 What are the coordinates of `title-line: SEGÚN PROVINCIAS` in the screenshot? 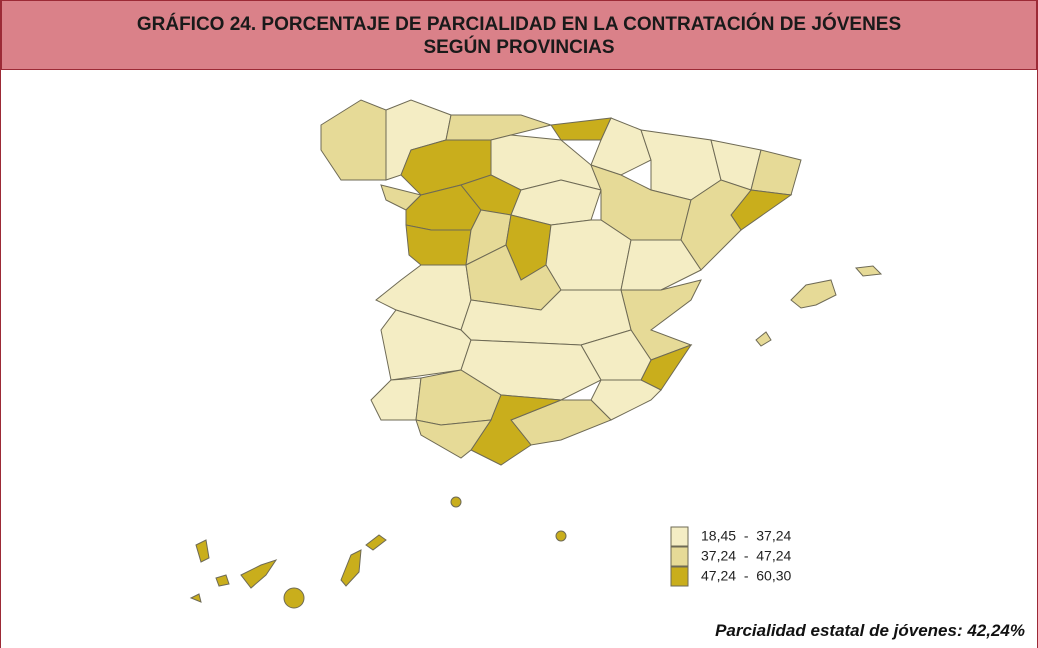 It's located at (519, 47).